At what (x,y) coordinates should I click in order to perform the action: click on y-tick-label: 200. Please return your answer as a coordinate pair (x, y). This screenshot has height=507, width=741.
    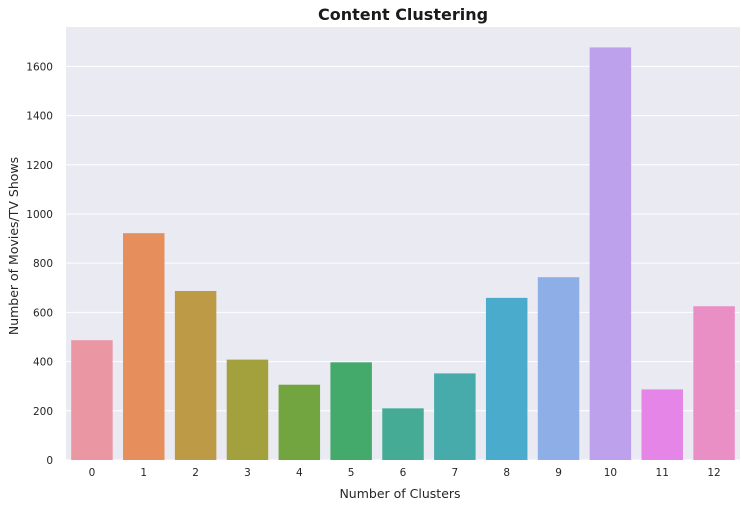
    Looking at the image, I should click on (43, 412).